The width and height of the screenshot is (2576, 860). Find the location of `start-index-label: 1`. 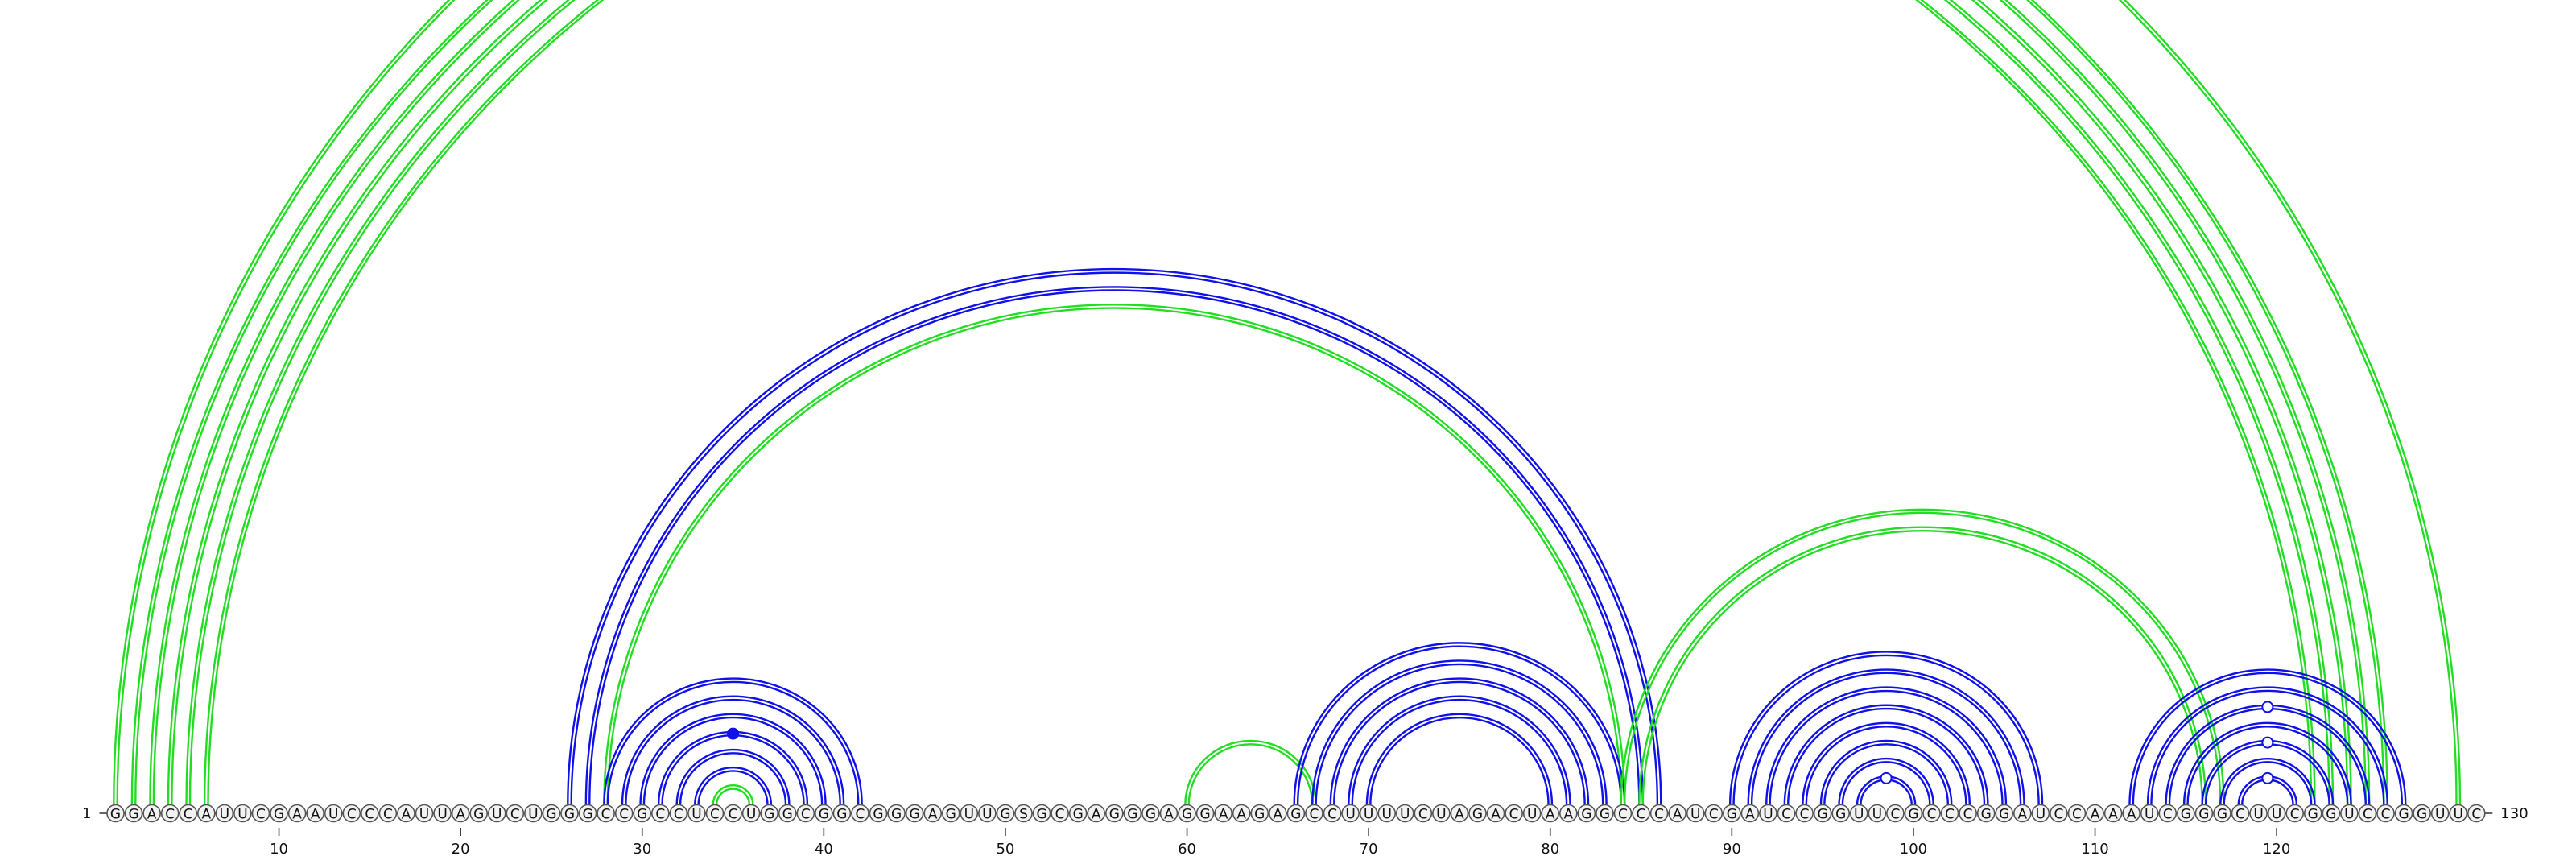

start-index-label: 1 is located at coordinates (86, 813).